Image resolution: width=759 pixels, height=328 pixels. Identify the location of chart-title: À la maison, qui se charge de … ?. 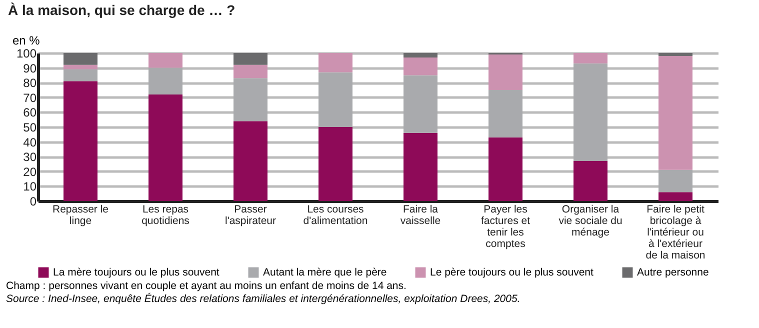
(122, 10).